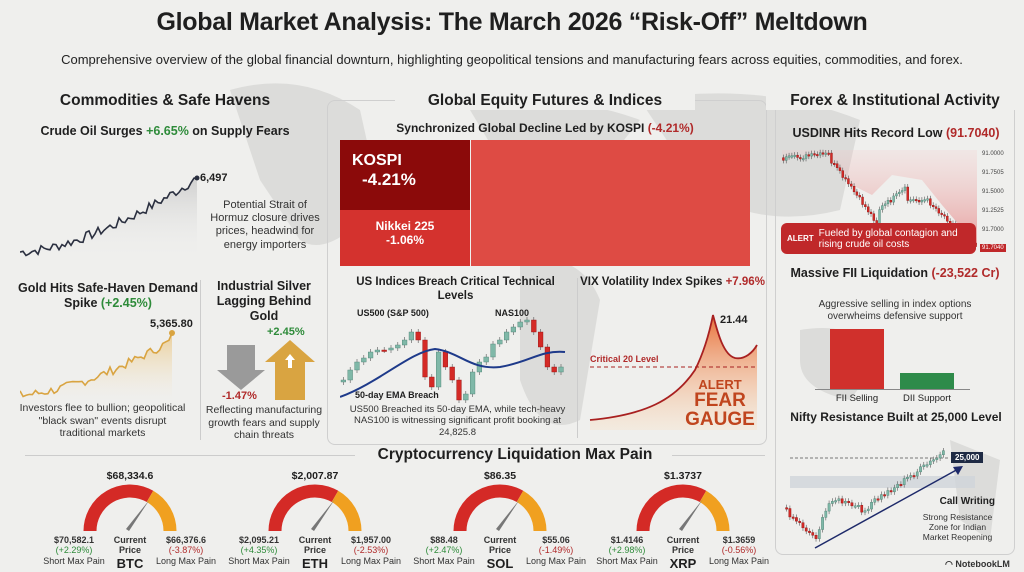 The image size is (1024, 572). What do you see at coordinates (405, 238) in the screenshot?
I see `treemap-nikkei: Nikkei 225 -1.06%` at bounding box center [405, 238].